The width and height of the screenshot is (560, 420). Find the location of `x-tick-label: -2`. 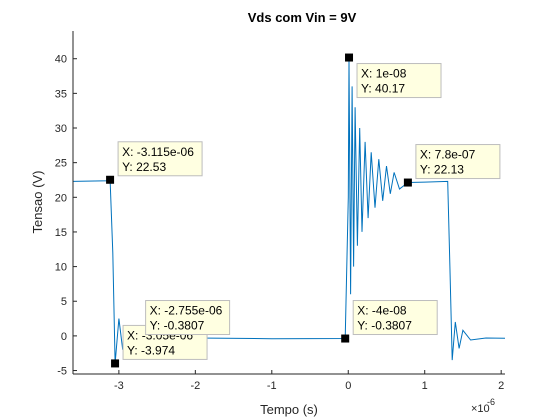

x-tick-label: -2 is located at coordinates (195, 386).